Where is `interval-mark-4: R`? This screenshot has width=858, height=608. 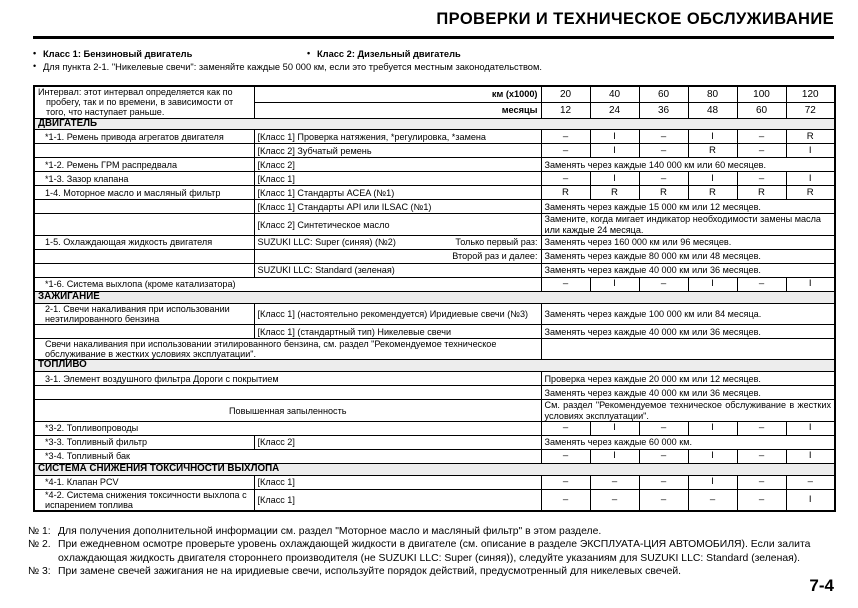
interval-mark-4: R is located at coordinates (761, 193).